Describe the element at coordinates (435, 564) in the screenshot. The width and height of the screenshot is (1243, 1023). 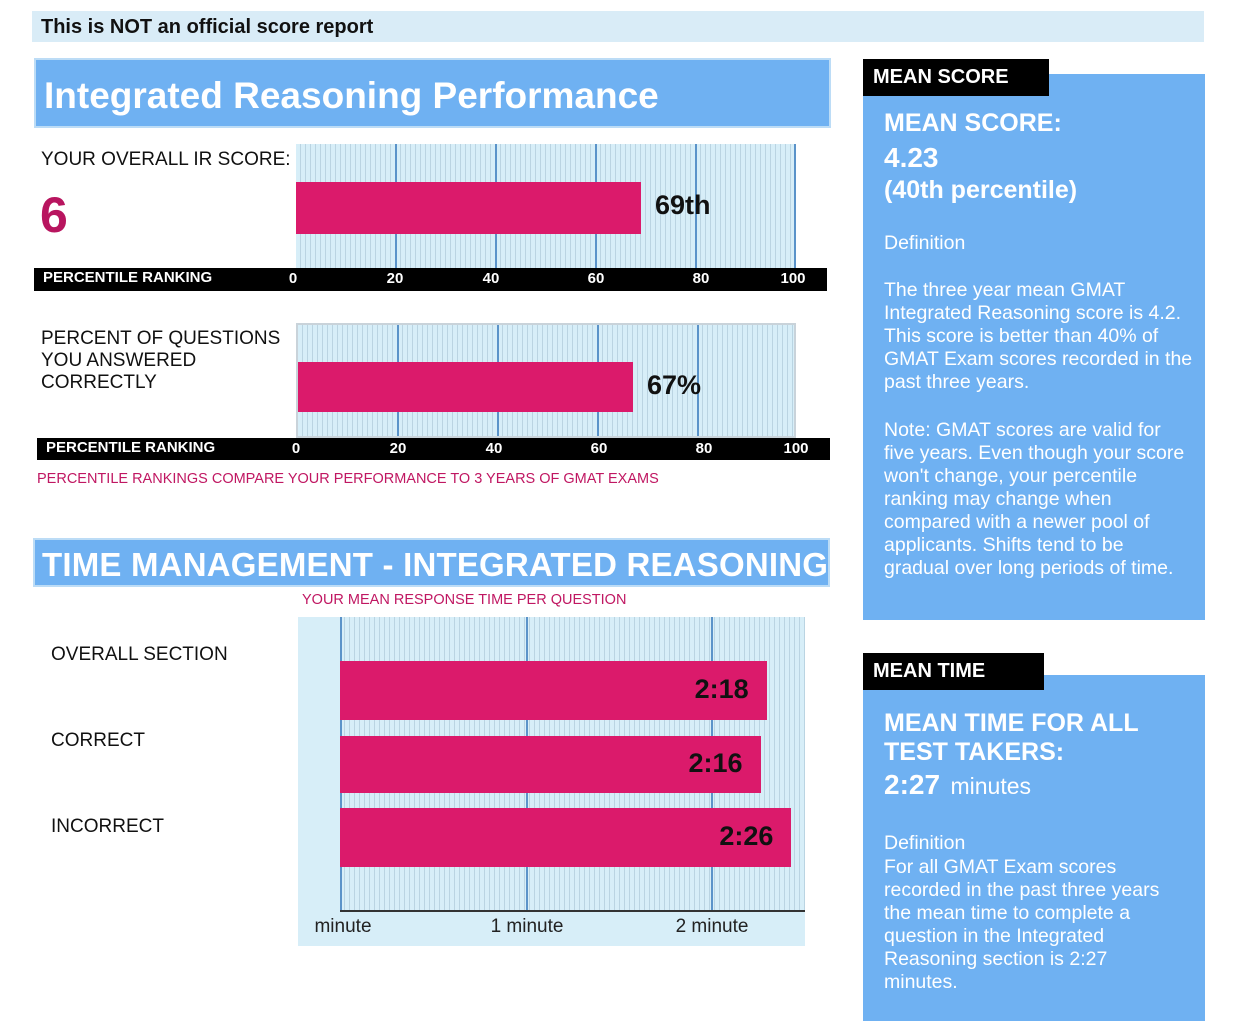
I see `time-management-title: TIME MANAGEMENT - INTEGRATED REASONING` at that location.